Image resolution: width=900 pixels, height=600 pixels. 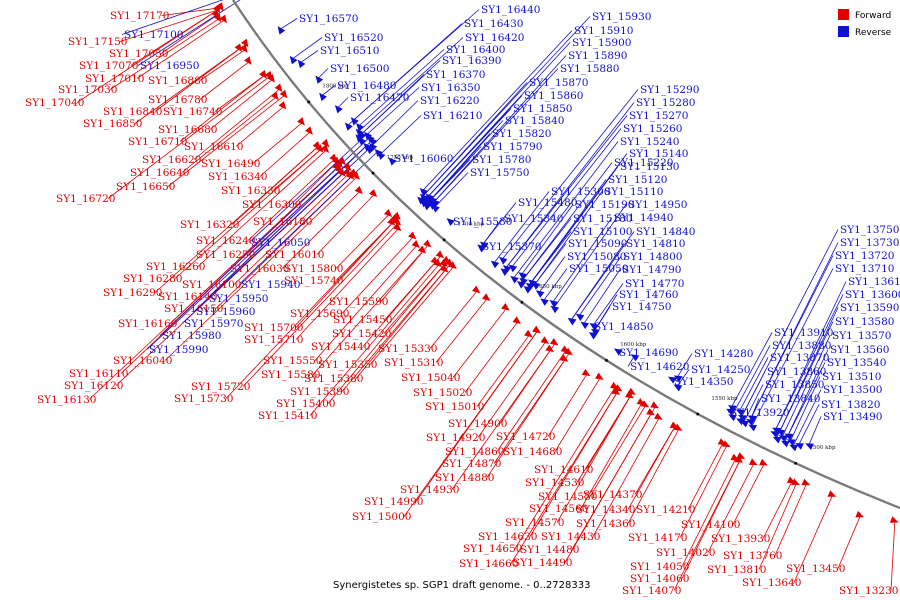 What do you see at coordinates (534, 523) in the screenshot?
I see `forward-gene-label: SY1_14570` at bounding box center [534, 523].